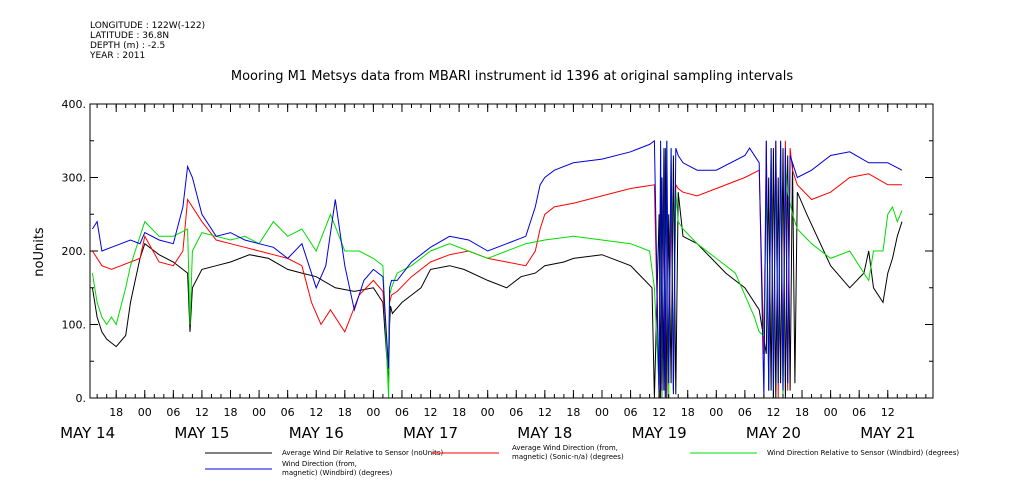 This screenshot has width=1009, height=504. I want to click on year-text: YEAR : 2011, so click(118, 56).